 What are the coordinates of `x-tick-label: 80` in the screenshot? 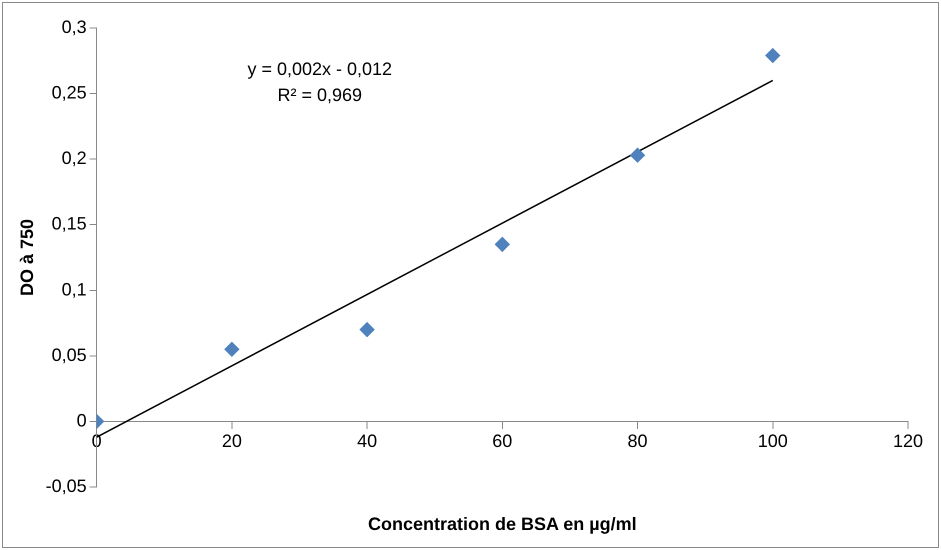 It's located at (638, 441).